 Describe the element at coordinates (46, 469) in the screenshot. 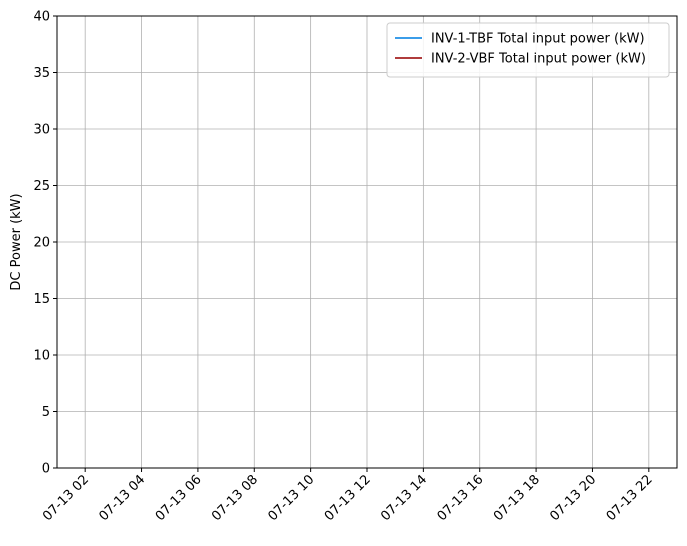

I see `y-tick-label: 0` at that location.